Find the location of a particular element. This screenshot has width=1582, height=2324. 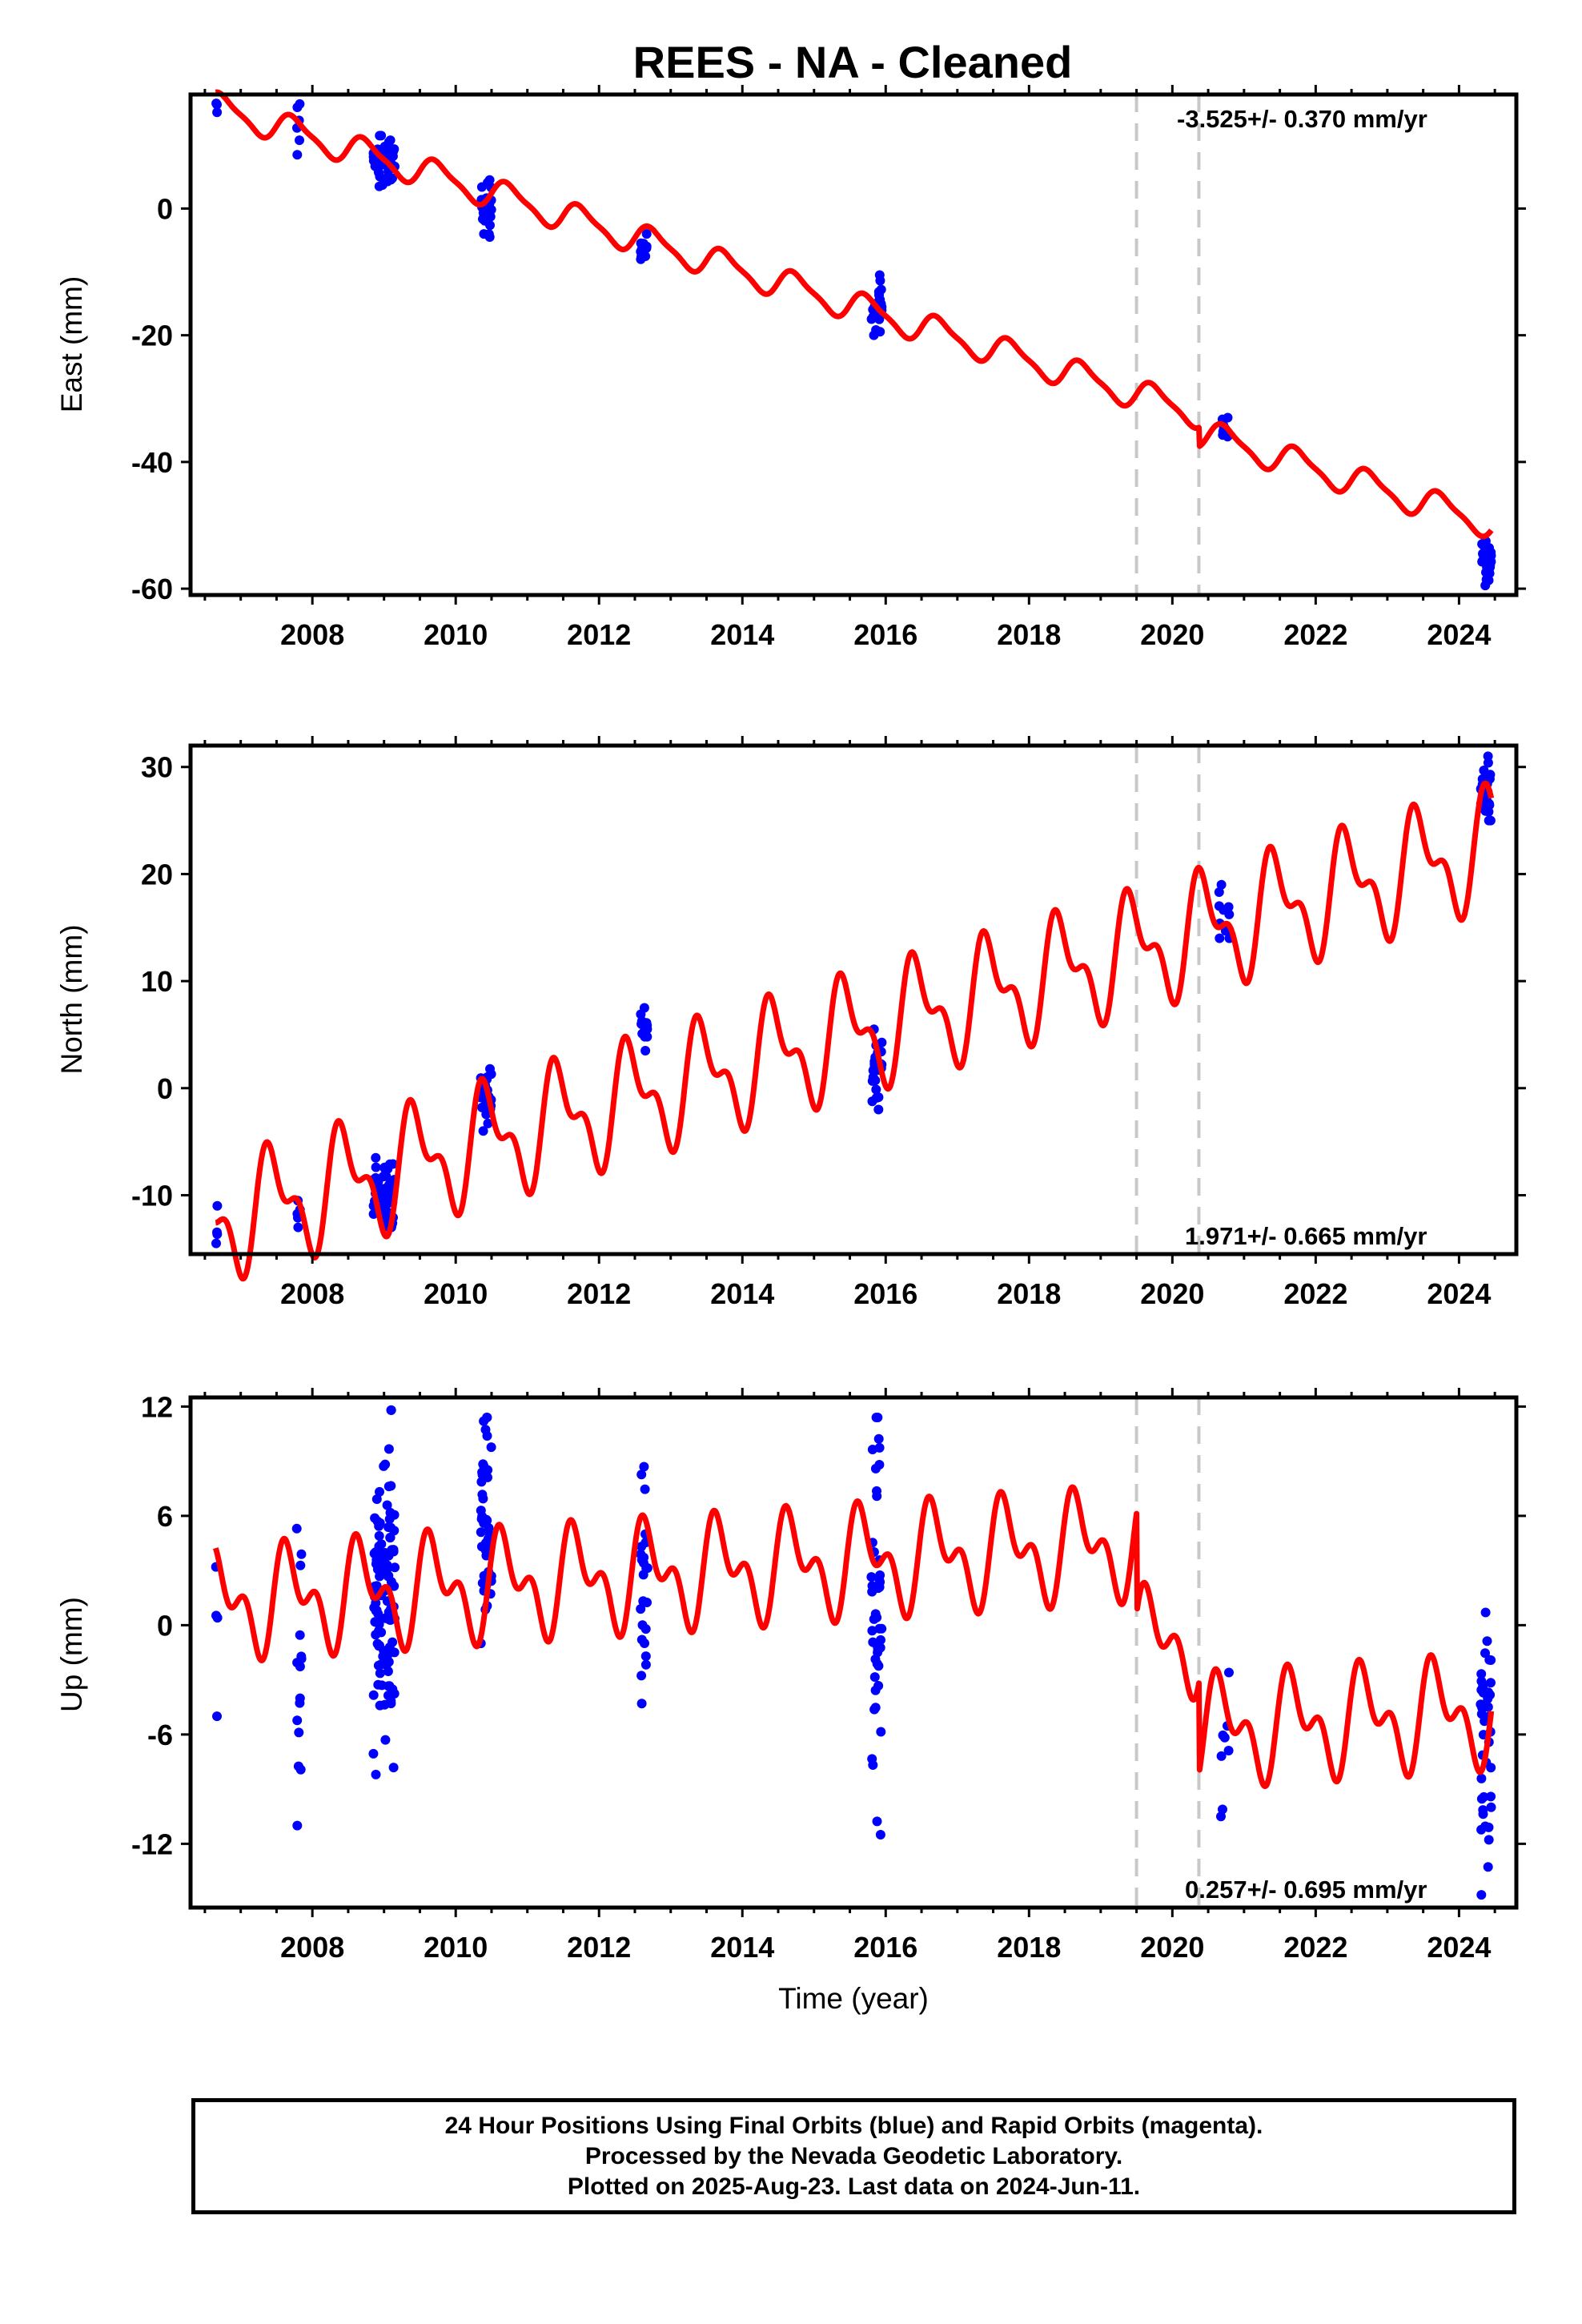

north-x-tick-label: 2014 is located at coordinates (742, 1294).